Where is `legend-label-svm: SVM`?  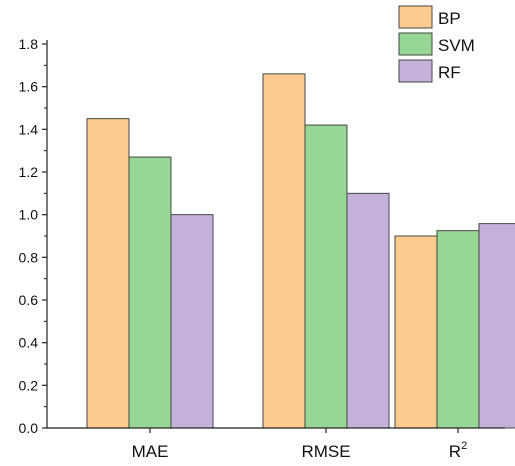 legend-label-svm: SVM is located at coordinates (456, 45).